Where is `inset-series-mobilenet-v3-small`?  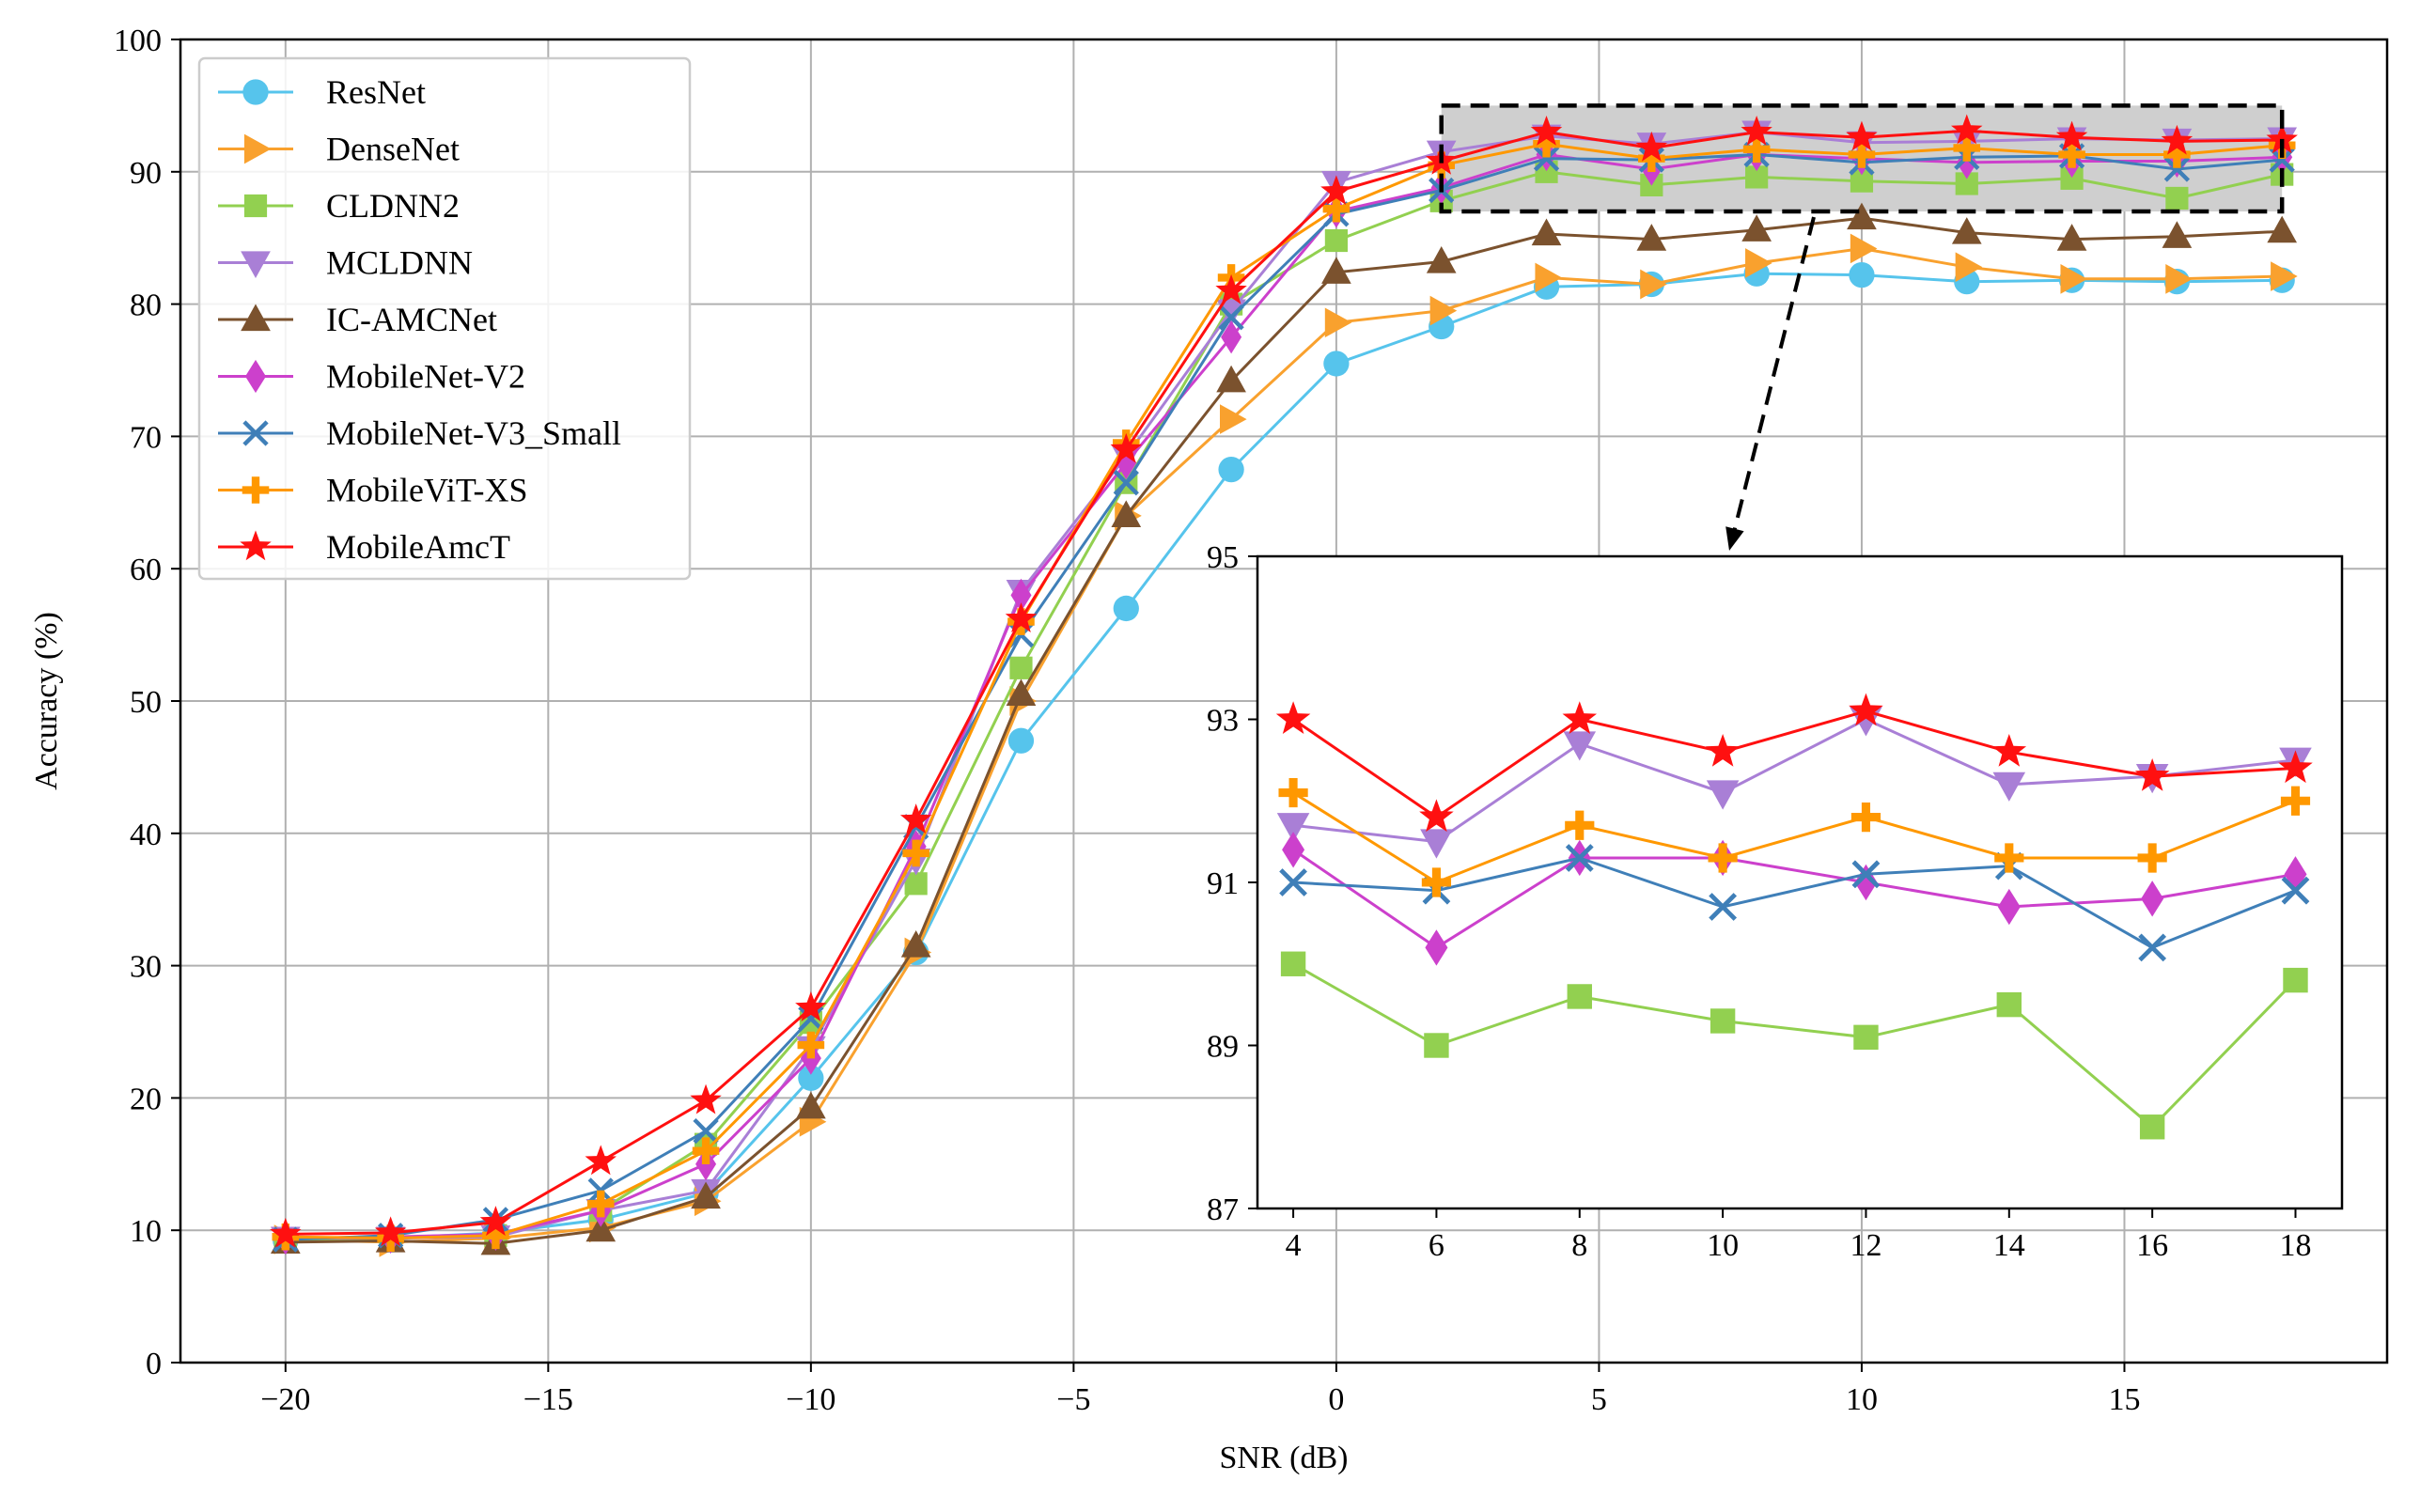 inset-series-mobilenet-v3-small is located at coordinates (1795, 903).